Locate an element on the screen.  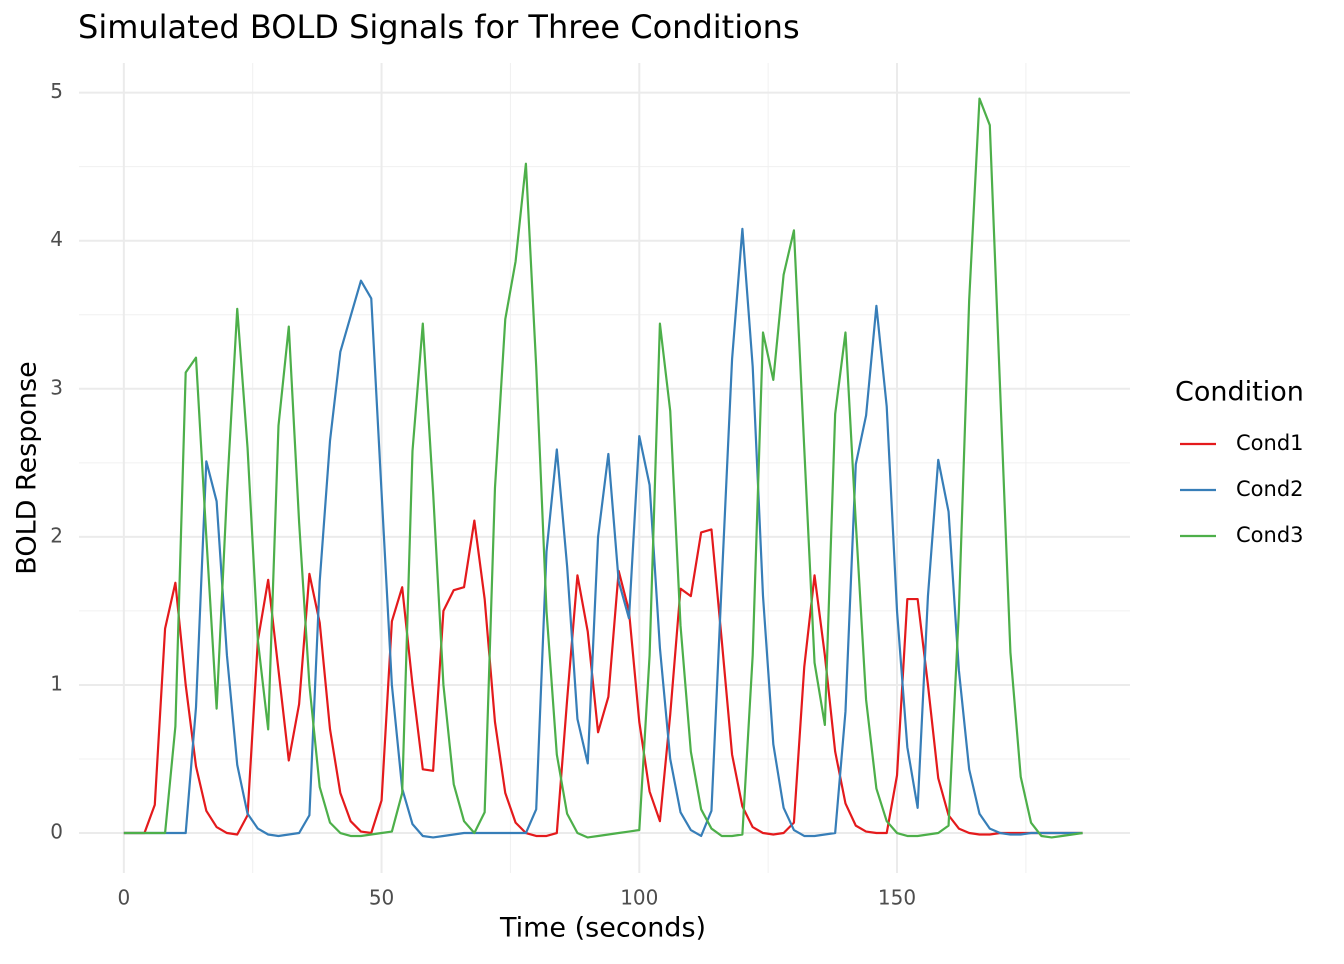
y-tick-label: 4 is located at coordinates (56, 239).